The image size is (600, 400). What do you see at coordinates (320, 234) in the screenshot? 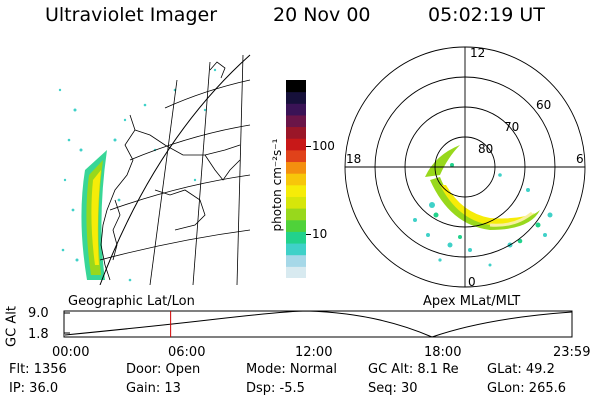
I see `colorbar-tick-10: 10` at bounding box center [320, 234].